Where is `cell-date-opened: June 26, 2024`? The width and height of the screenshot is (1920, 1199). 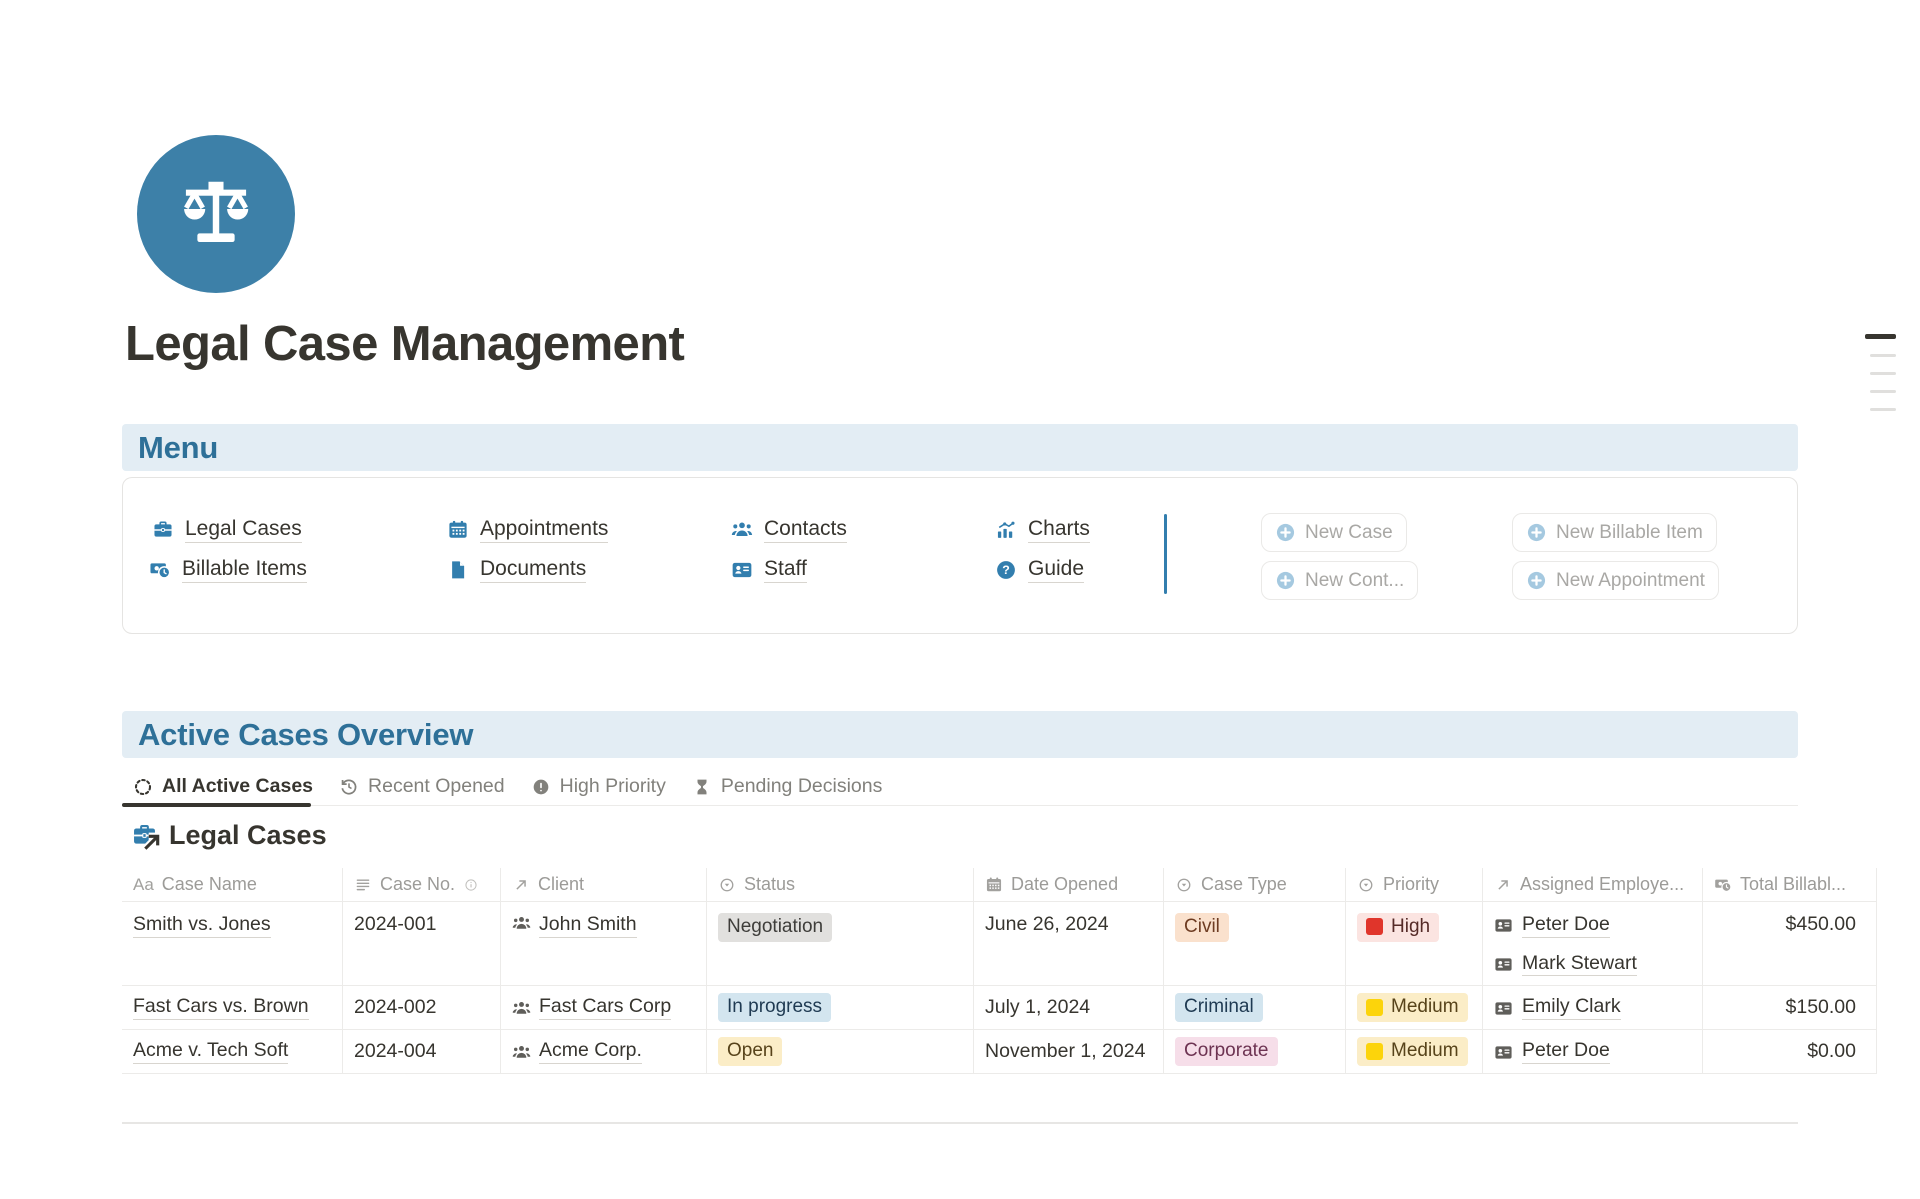
cell-date-opened: June 26, 2024 is located at coordinates (1069, 943).